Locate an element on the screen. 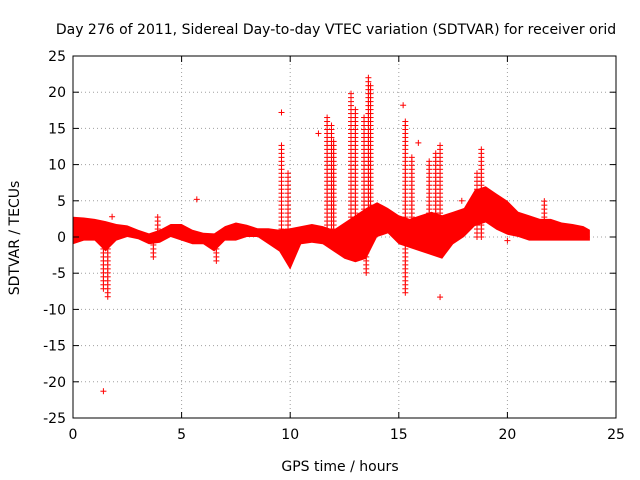  x-axis-label: GPS time / hours is located at coordinates (339, 467).